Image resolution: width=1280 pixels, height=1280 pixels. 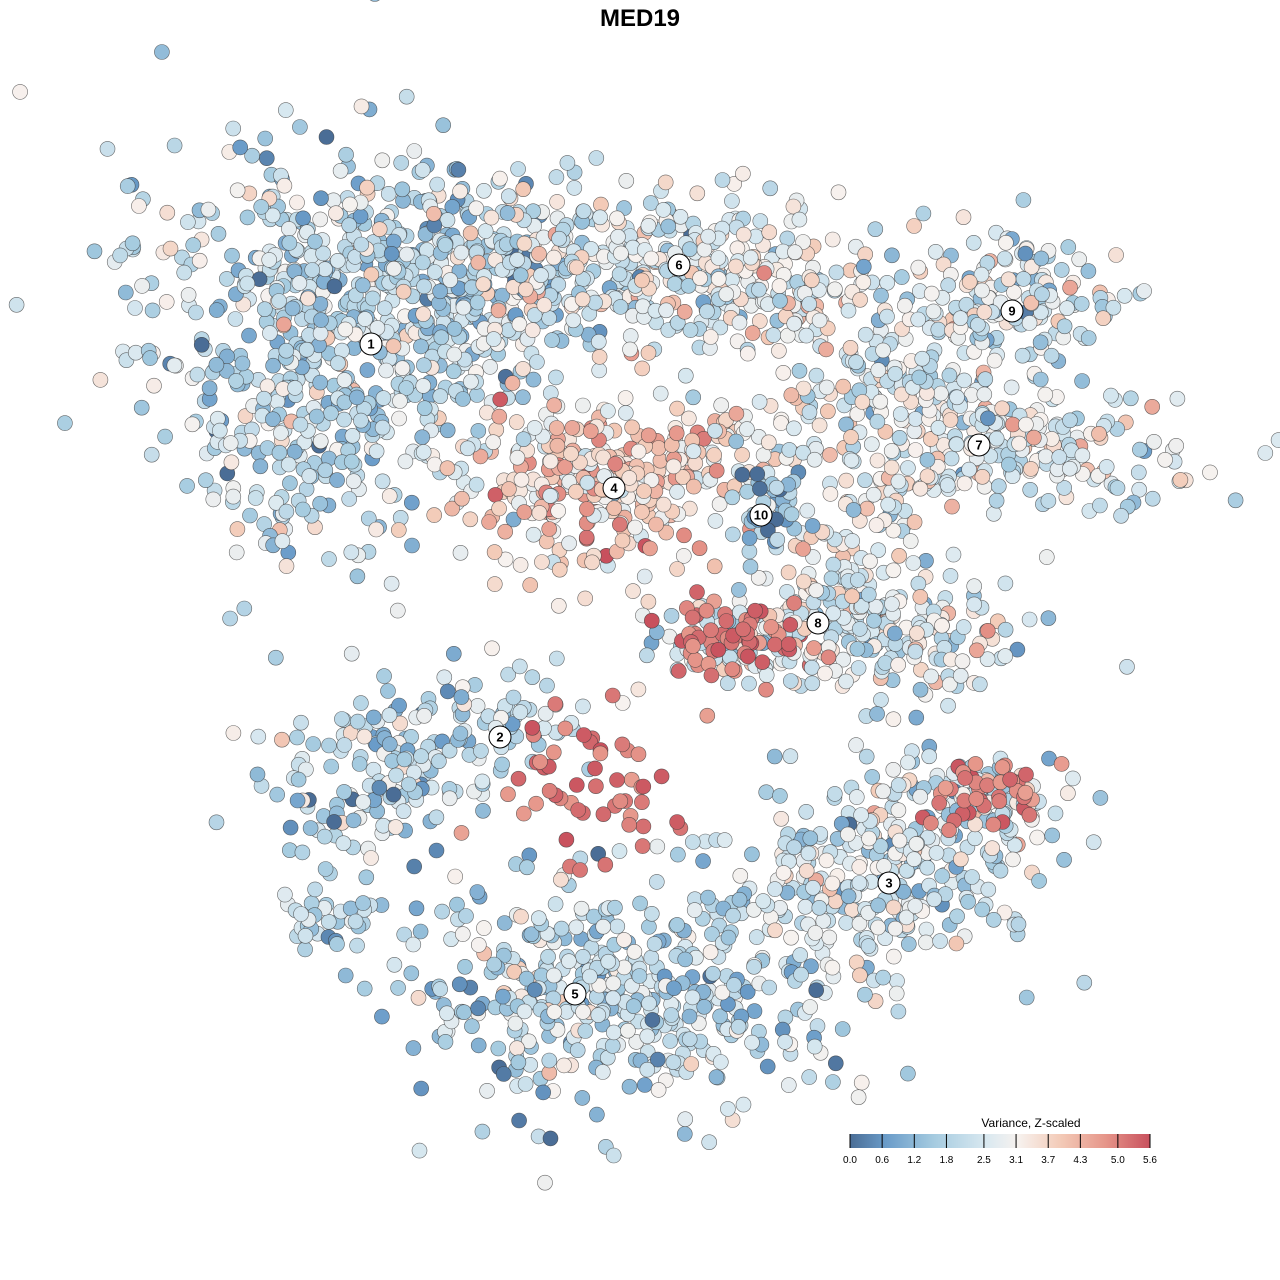 What do you see at coordinates (979, 445) in the screenshot?
I see `cluster-label-circle` at bounding box center [979, 445].